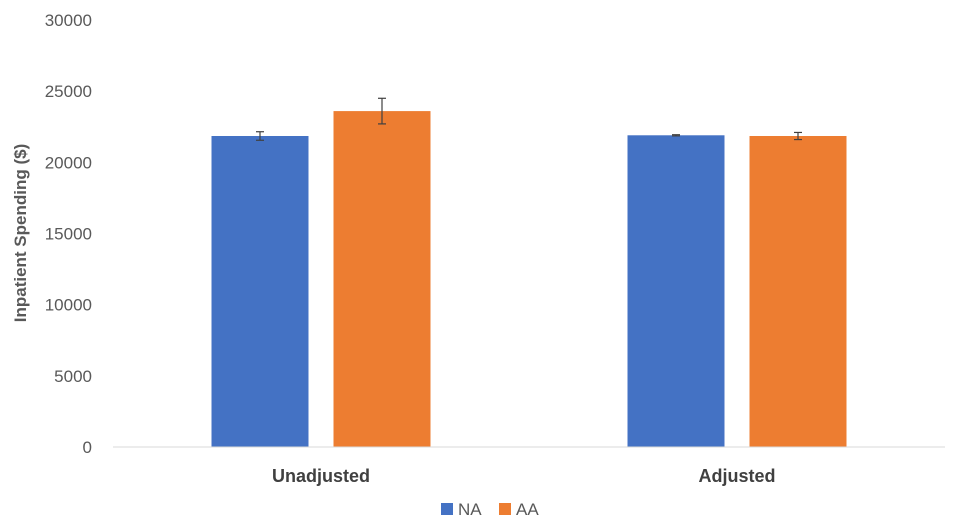 The height and width of the screenshot is (528, 959). I want to click on x-axis-category-labels: Unadjusted Adjusted, so click(524, 476).